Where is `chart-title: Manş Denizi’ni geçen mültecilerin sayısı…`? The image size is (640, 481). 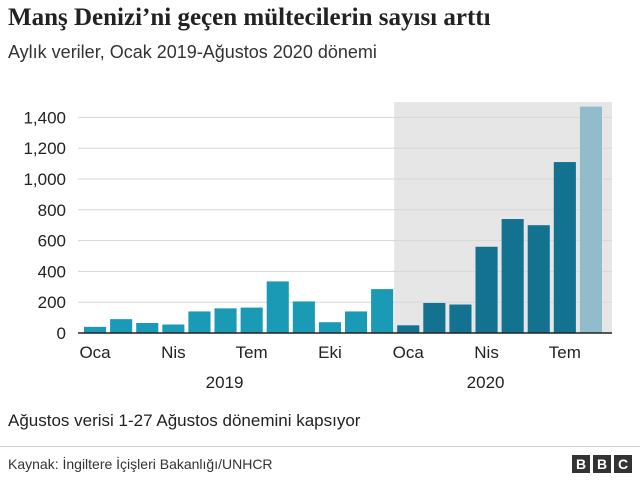
chart-title: Manş Denizi’ni geçen mültecilerin sayısı… is located at coordinates (249, 17).